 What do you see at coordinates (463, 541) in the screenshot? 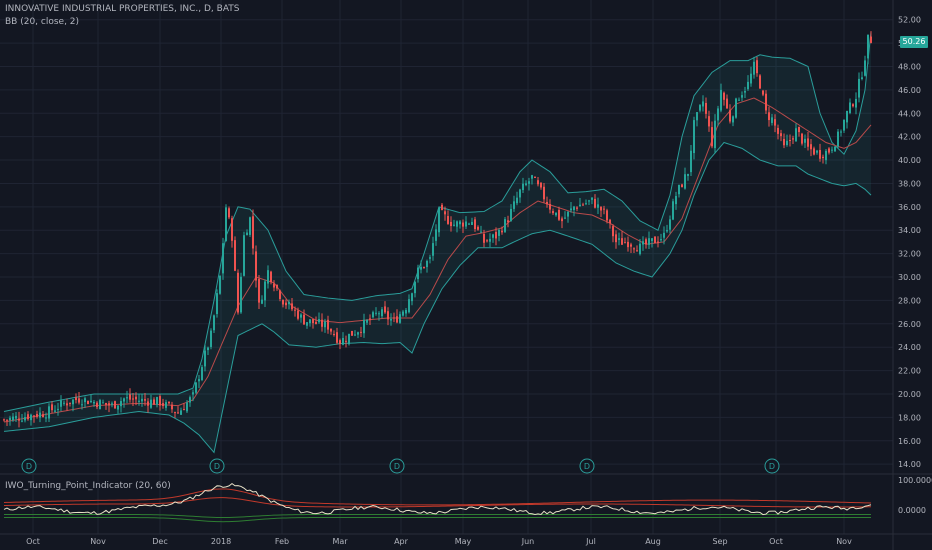
I see `x-month-label: May` at bounding box center [463, 541].